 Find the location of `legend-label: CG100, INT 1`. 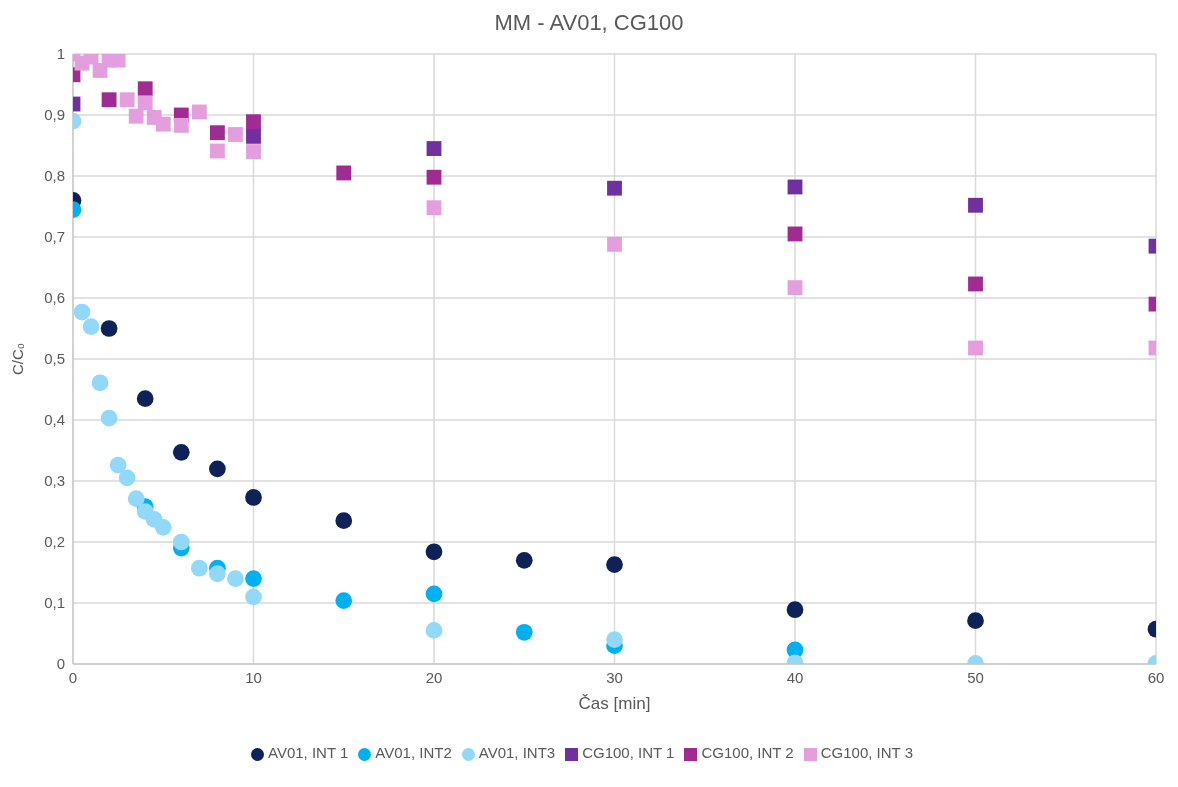

legend-label: CG100, INT 1 is located at coordinates (628, 752).